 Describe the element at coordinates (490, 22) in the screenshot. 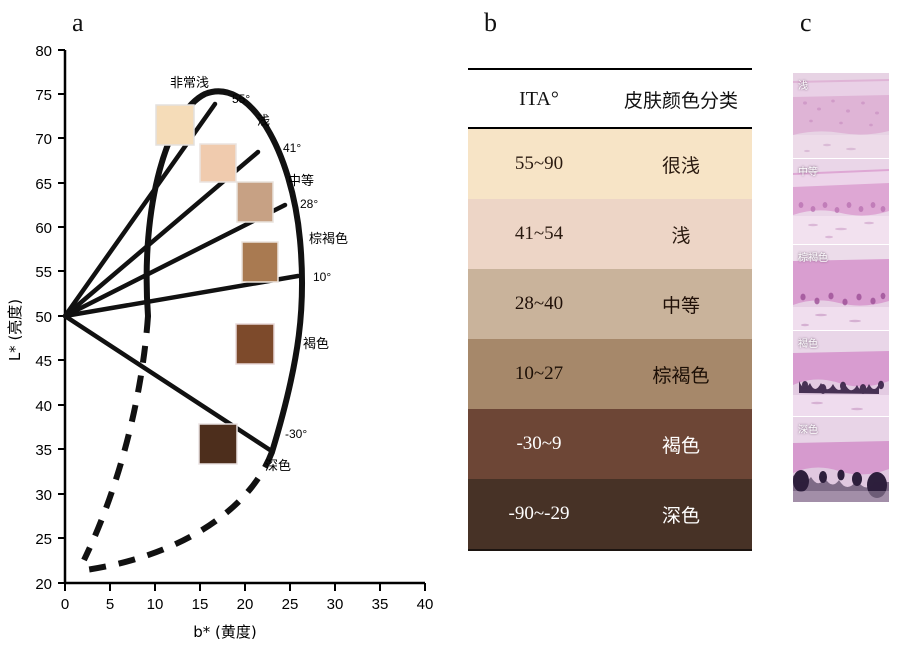

I see `panel-b-letter: b` at that location.